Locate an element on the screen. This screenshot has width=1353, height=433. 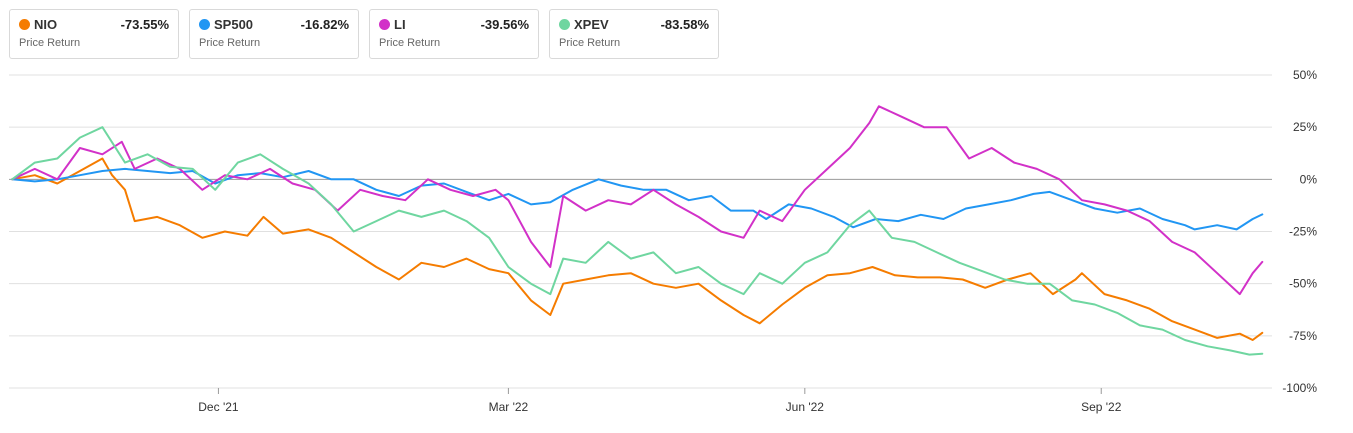
legend-card-sp500: SP500 -16.82% Price Return is located at coordinates (274, 34).